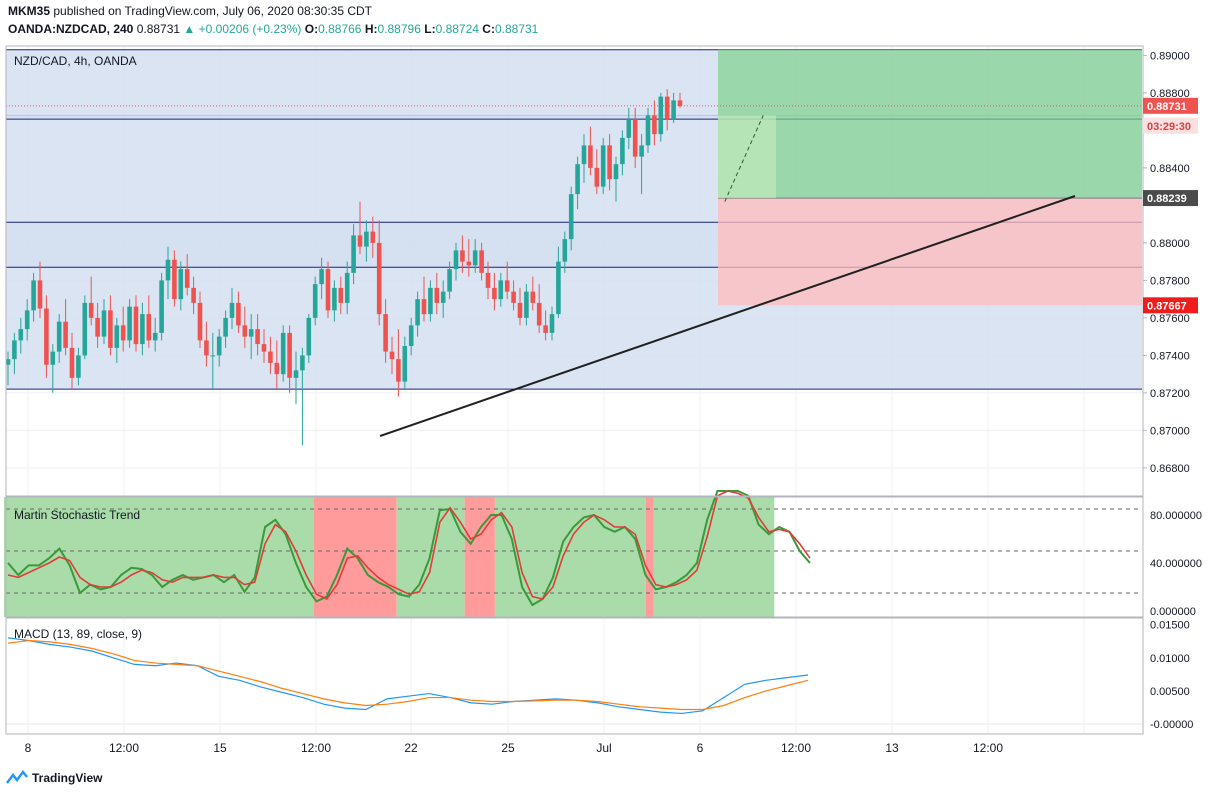 Image resolution: width=1215 pixels, height=798 pixels. What do you see at coordinates (508, 748) in the screenshot?
I see `time-axis-label: 25` at bounding box center [508, 748].